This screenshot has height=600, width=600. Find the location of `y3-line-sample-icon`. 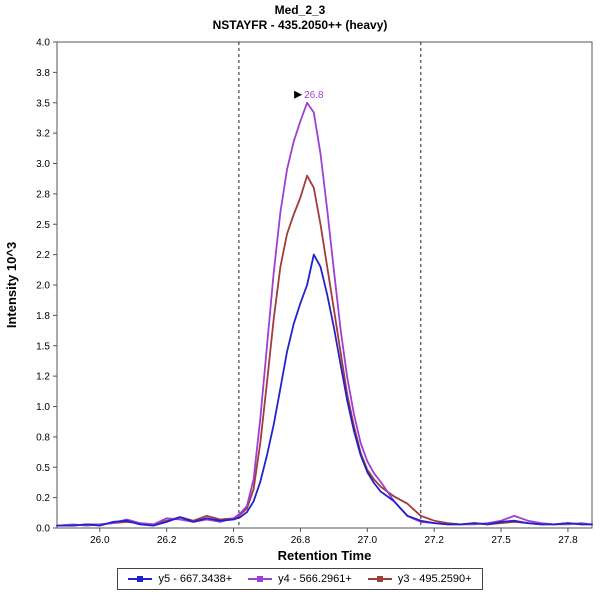

y3-line-sample-icon is located at coordinates (379, 579).